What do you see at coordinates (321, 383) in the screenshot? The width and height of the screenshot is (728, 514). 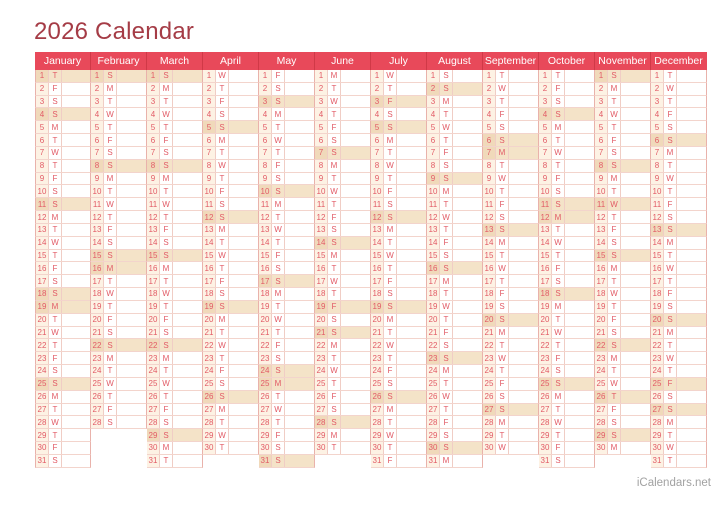 I see `day-number: 25` at bounding box center [321, 383].